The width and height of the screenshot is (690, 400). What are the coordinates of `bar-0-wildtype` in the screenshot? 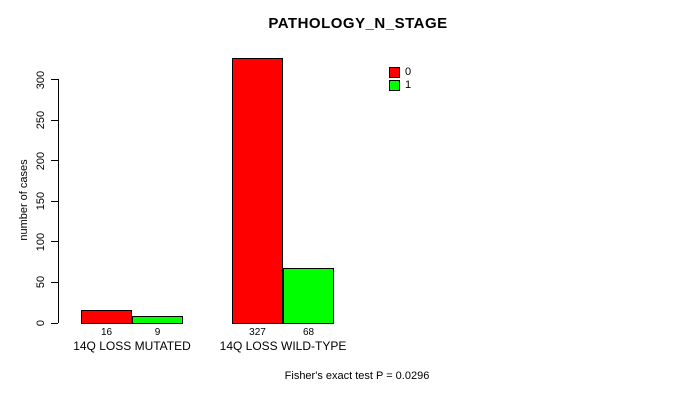 It's located at (257, 191).